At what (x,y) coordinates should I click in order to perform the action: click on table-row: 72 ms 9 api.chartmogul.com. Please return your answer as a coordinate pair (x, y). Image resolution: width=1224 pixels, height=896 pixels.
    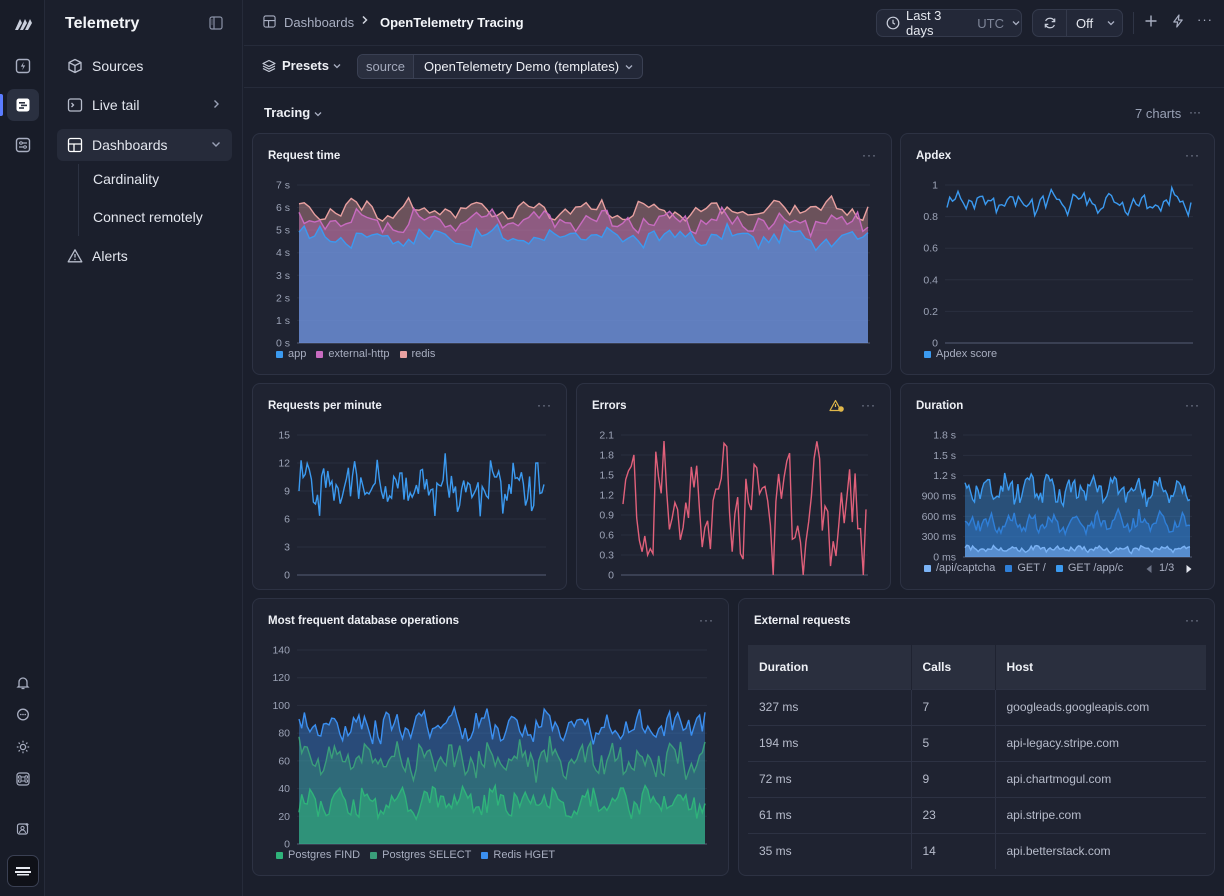
    Looking at the image, I should click on (977, 778).